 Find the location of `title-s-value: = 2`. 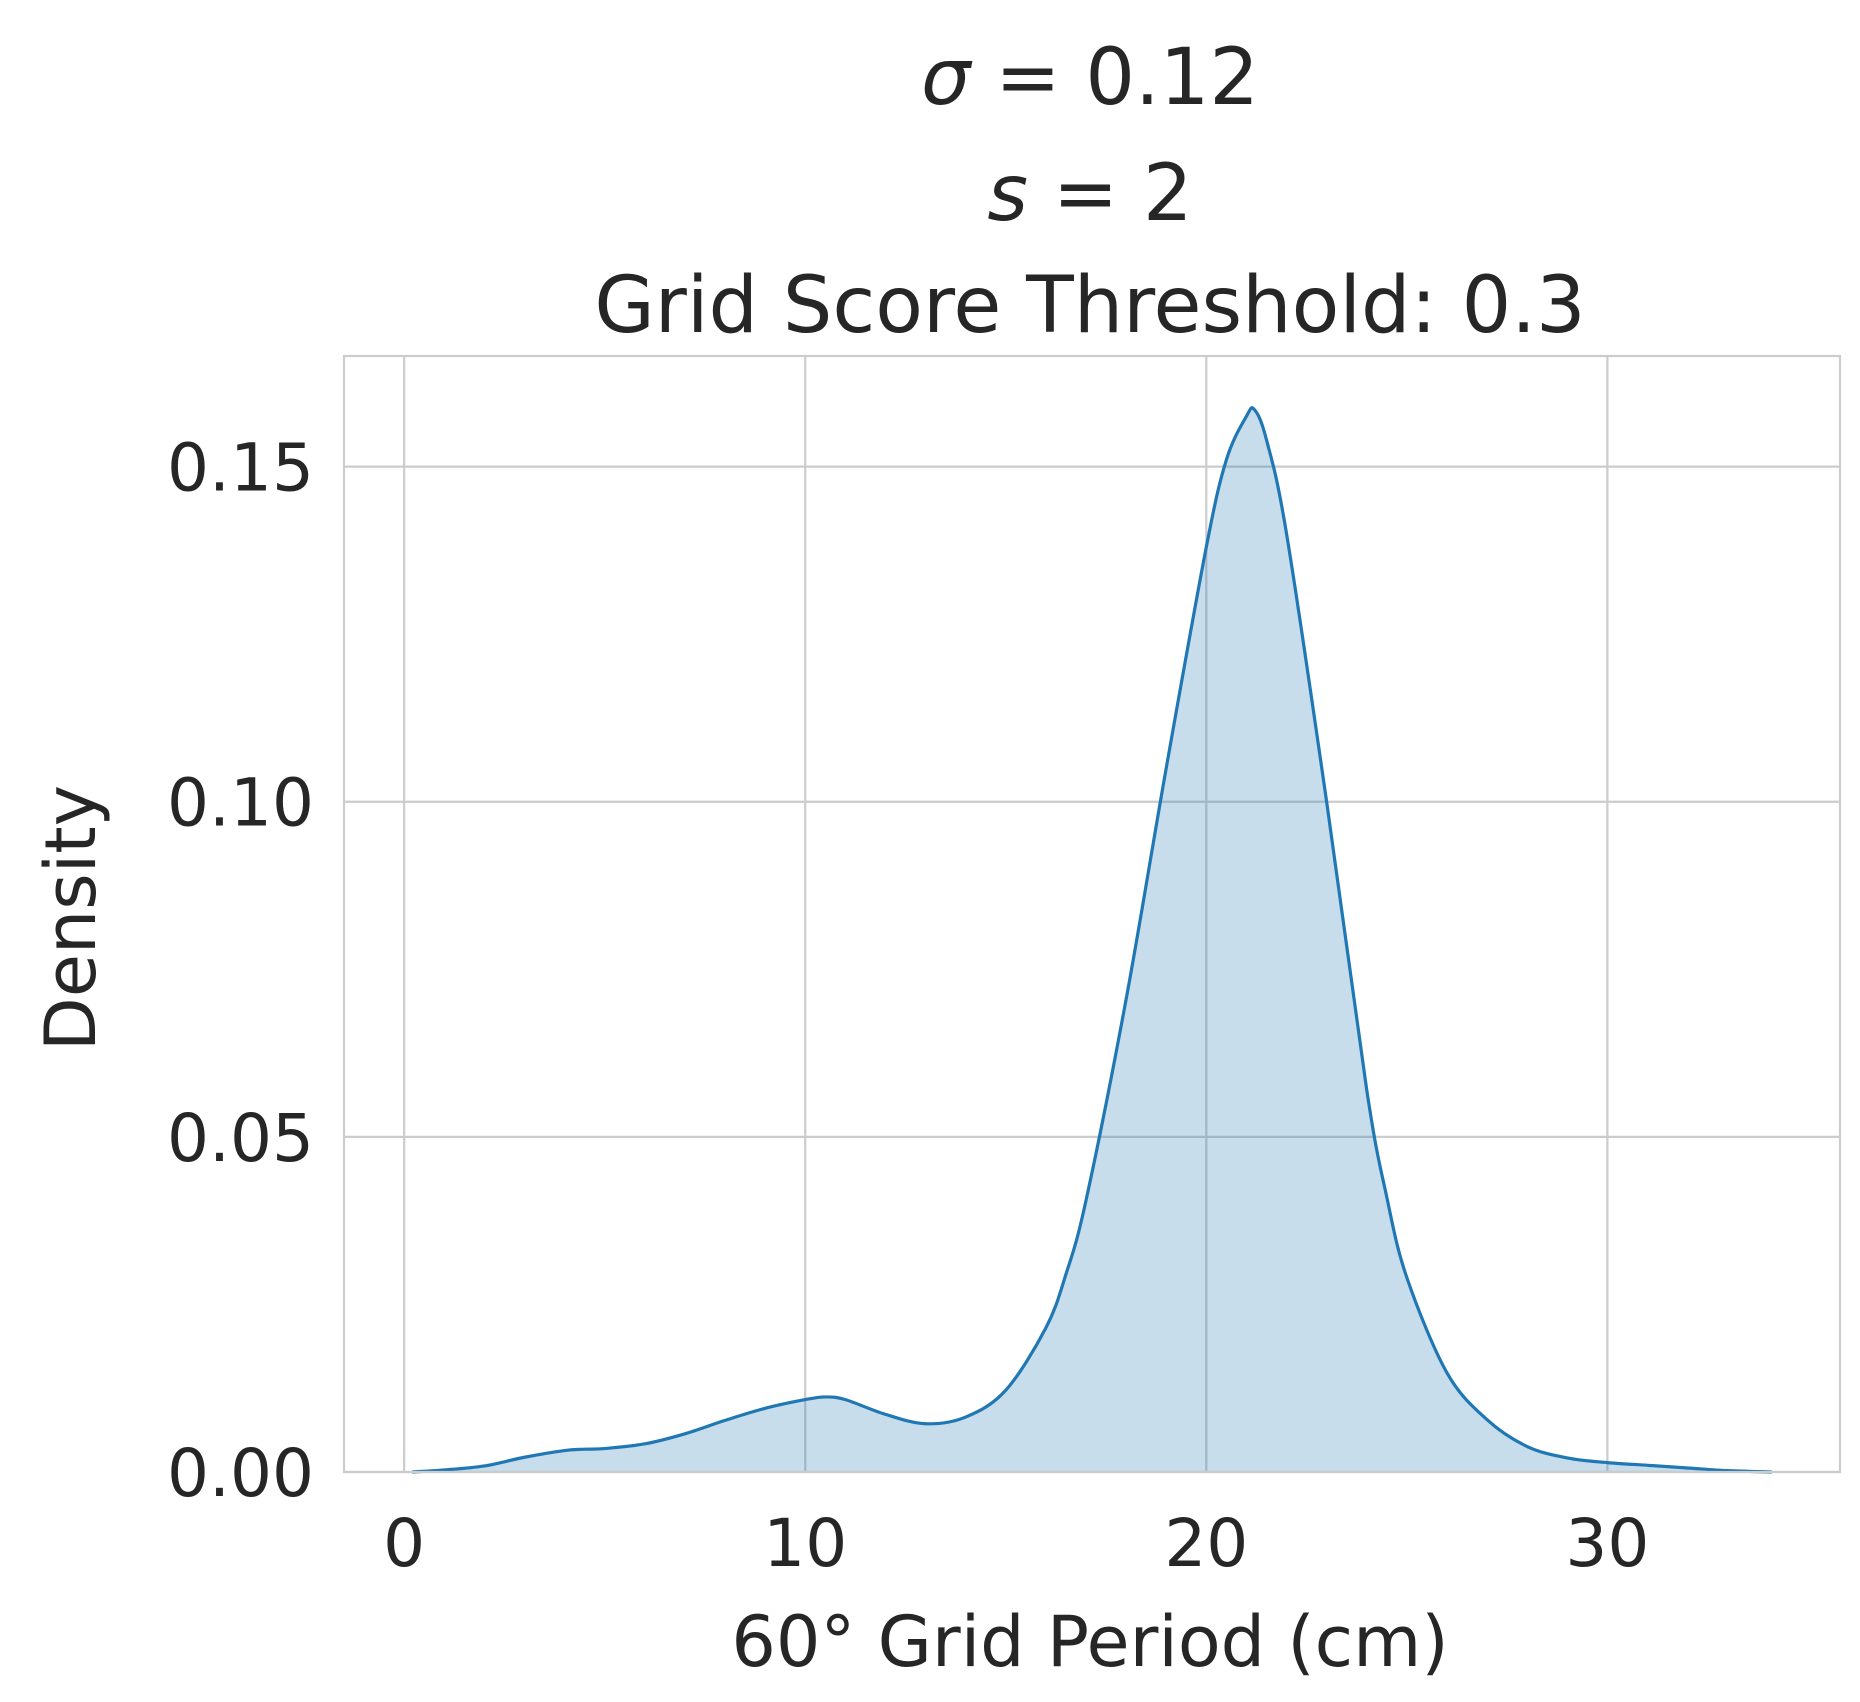

title-s-value: = 2 is located at coordinates (1110, 194).